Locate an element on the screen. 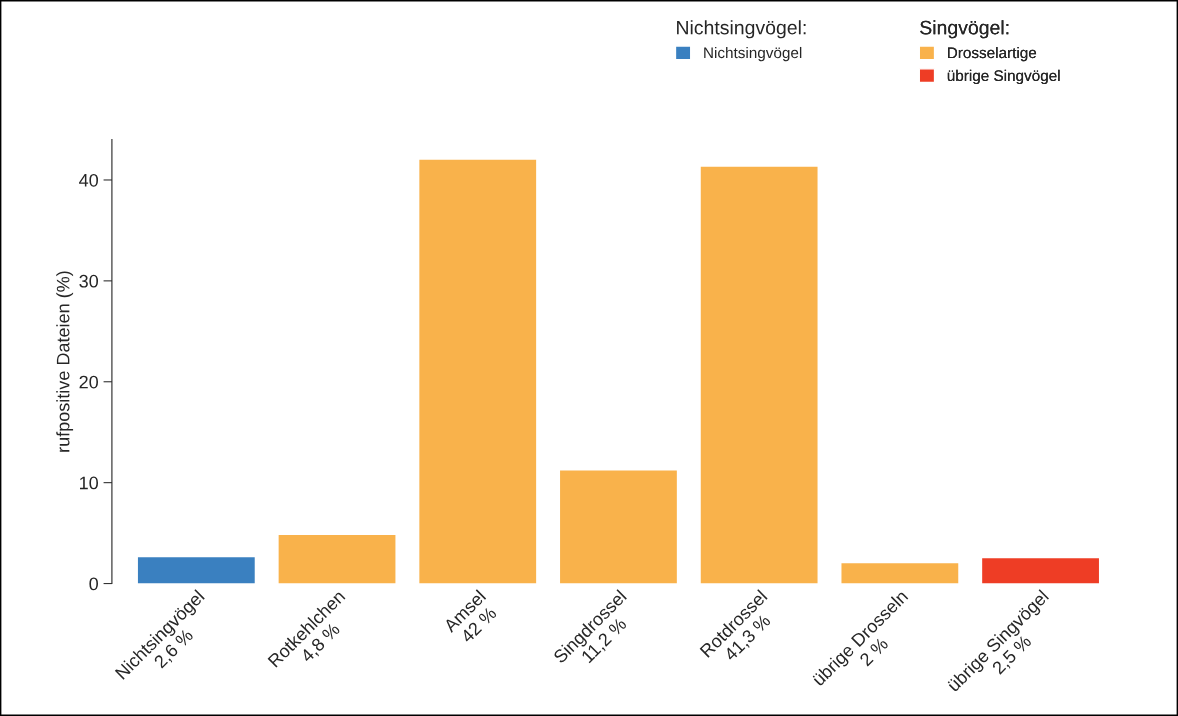 The image size is (1178, 716). legend-label: Drosselartige is located at coordinates (992, 54).